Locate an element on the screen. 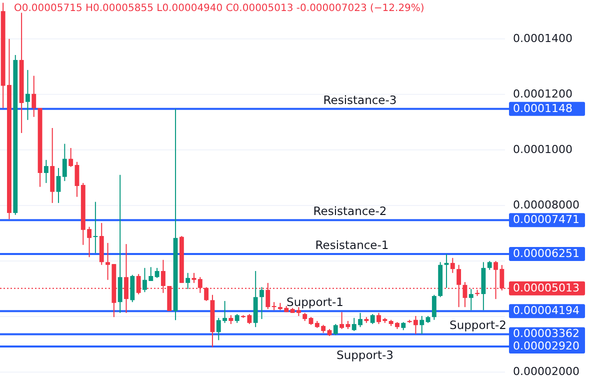  ref-line-label: 0.00007471 is located at coordinates (546, 219).